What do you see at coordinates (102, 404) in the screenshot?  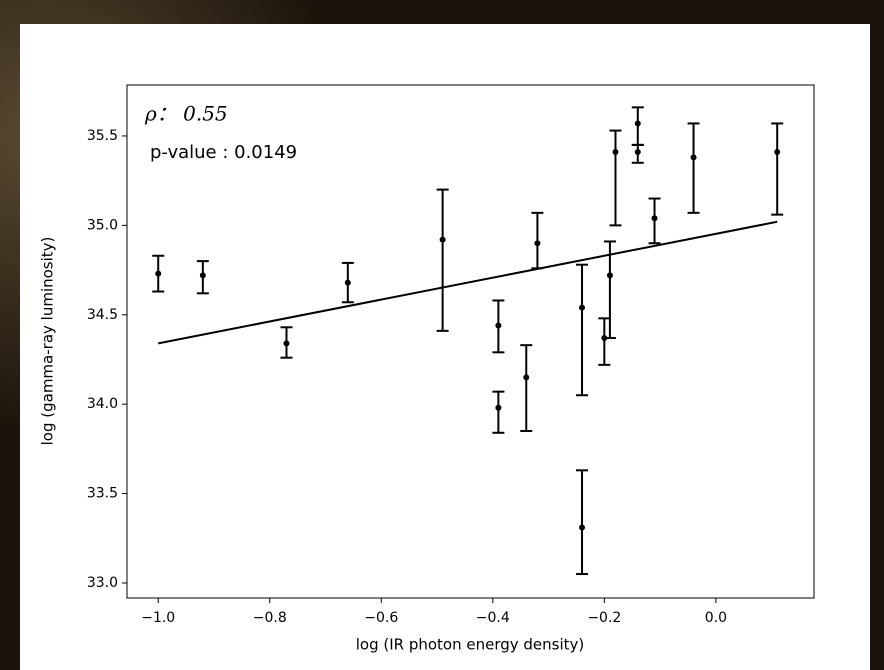 I see `y-tick-label: 34.0` at bounding box center [102, 404].